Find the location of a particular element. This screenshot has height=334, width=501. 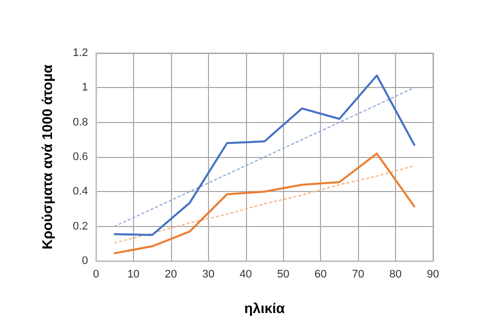

y-tick-label: 1 is located at coordinates (85, 88).